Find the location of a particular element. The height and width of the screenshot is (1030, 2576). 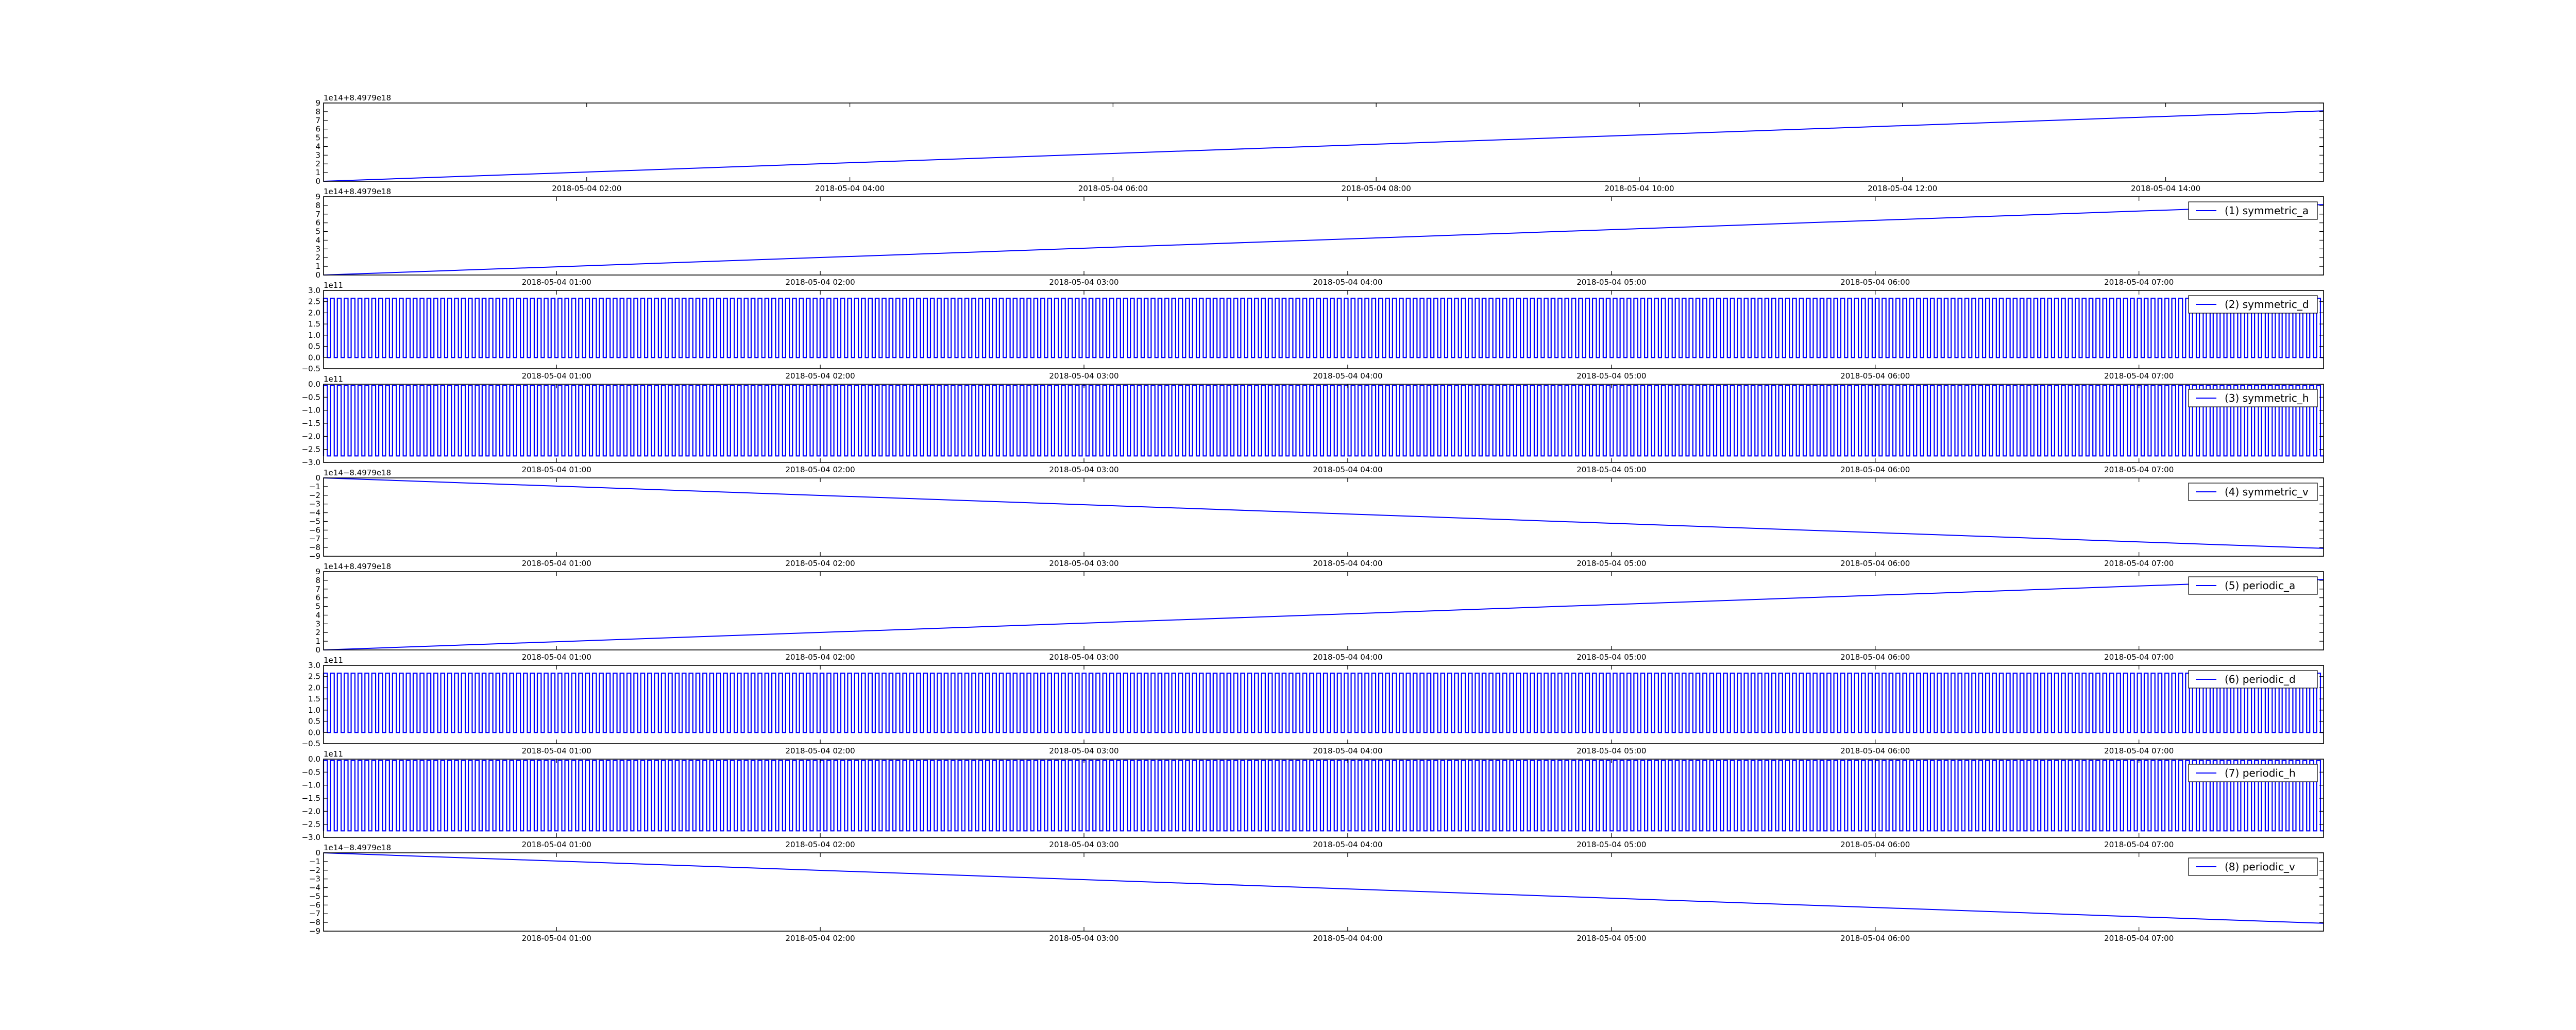

legend-label: (2) symmetric_d is located at coordinates (2267, 304).